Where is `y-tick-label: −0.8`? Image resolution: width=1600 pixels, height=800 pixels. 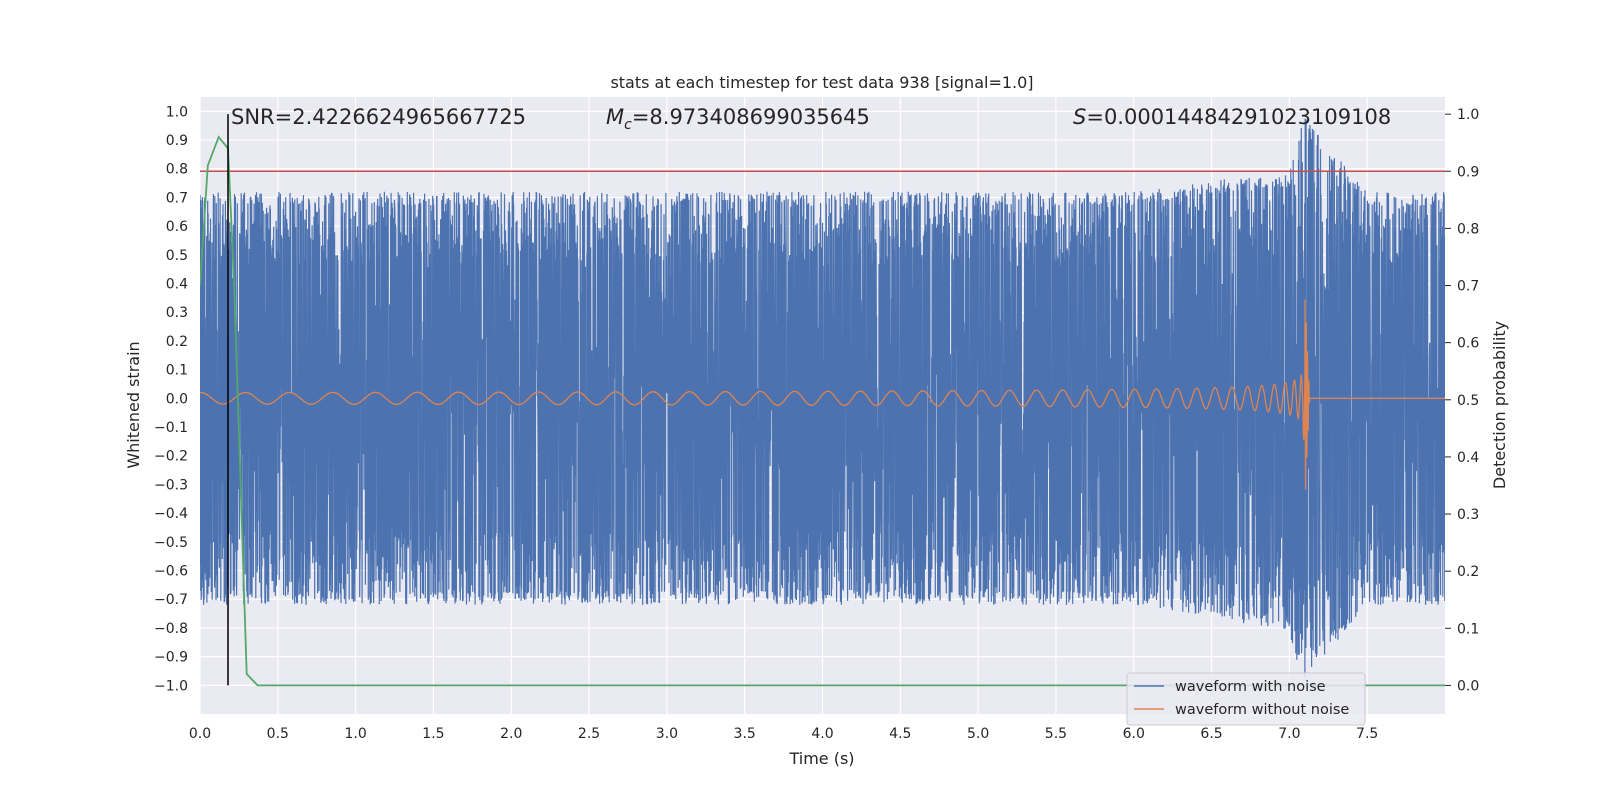 y-tick-label: −0.8 is located at coordinates (171, 629).